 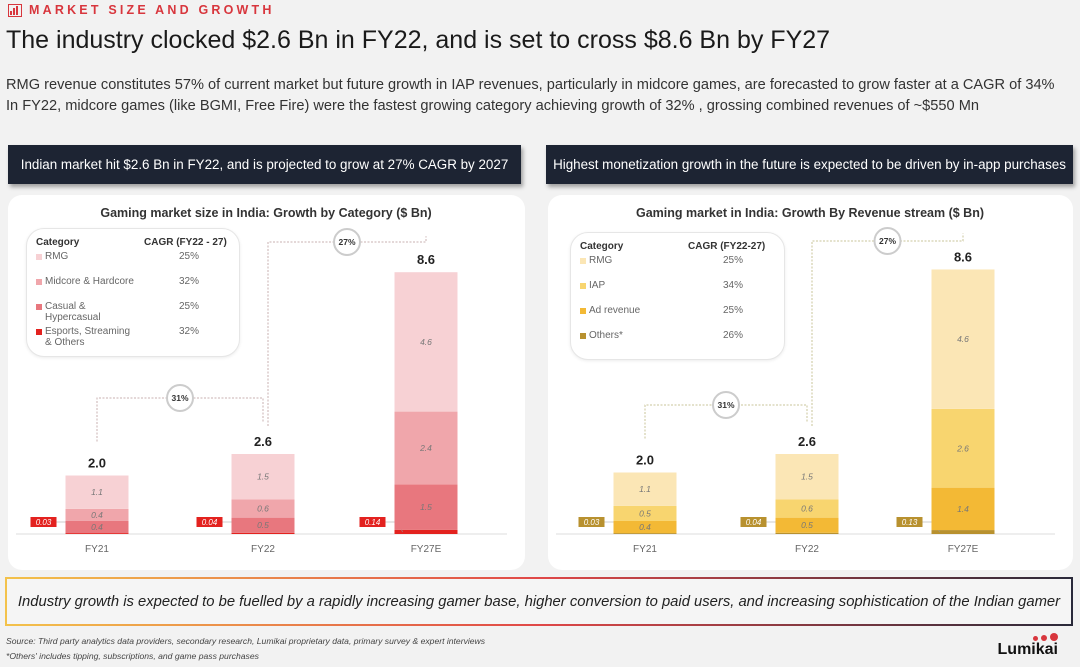 What do you see at coordinates (615, 310) in the screenshot?
I see `legend-label: Ad revenue` at bounding box center [615, 310].